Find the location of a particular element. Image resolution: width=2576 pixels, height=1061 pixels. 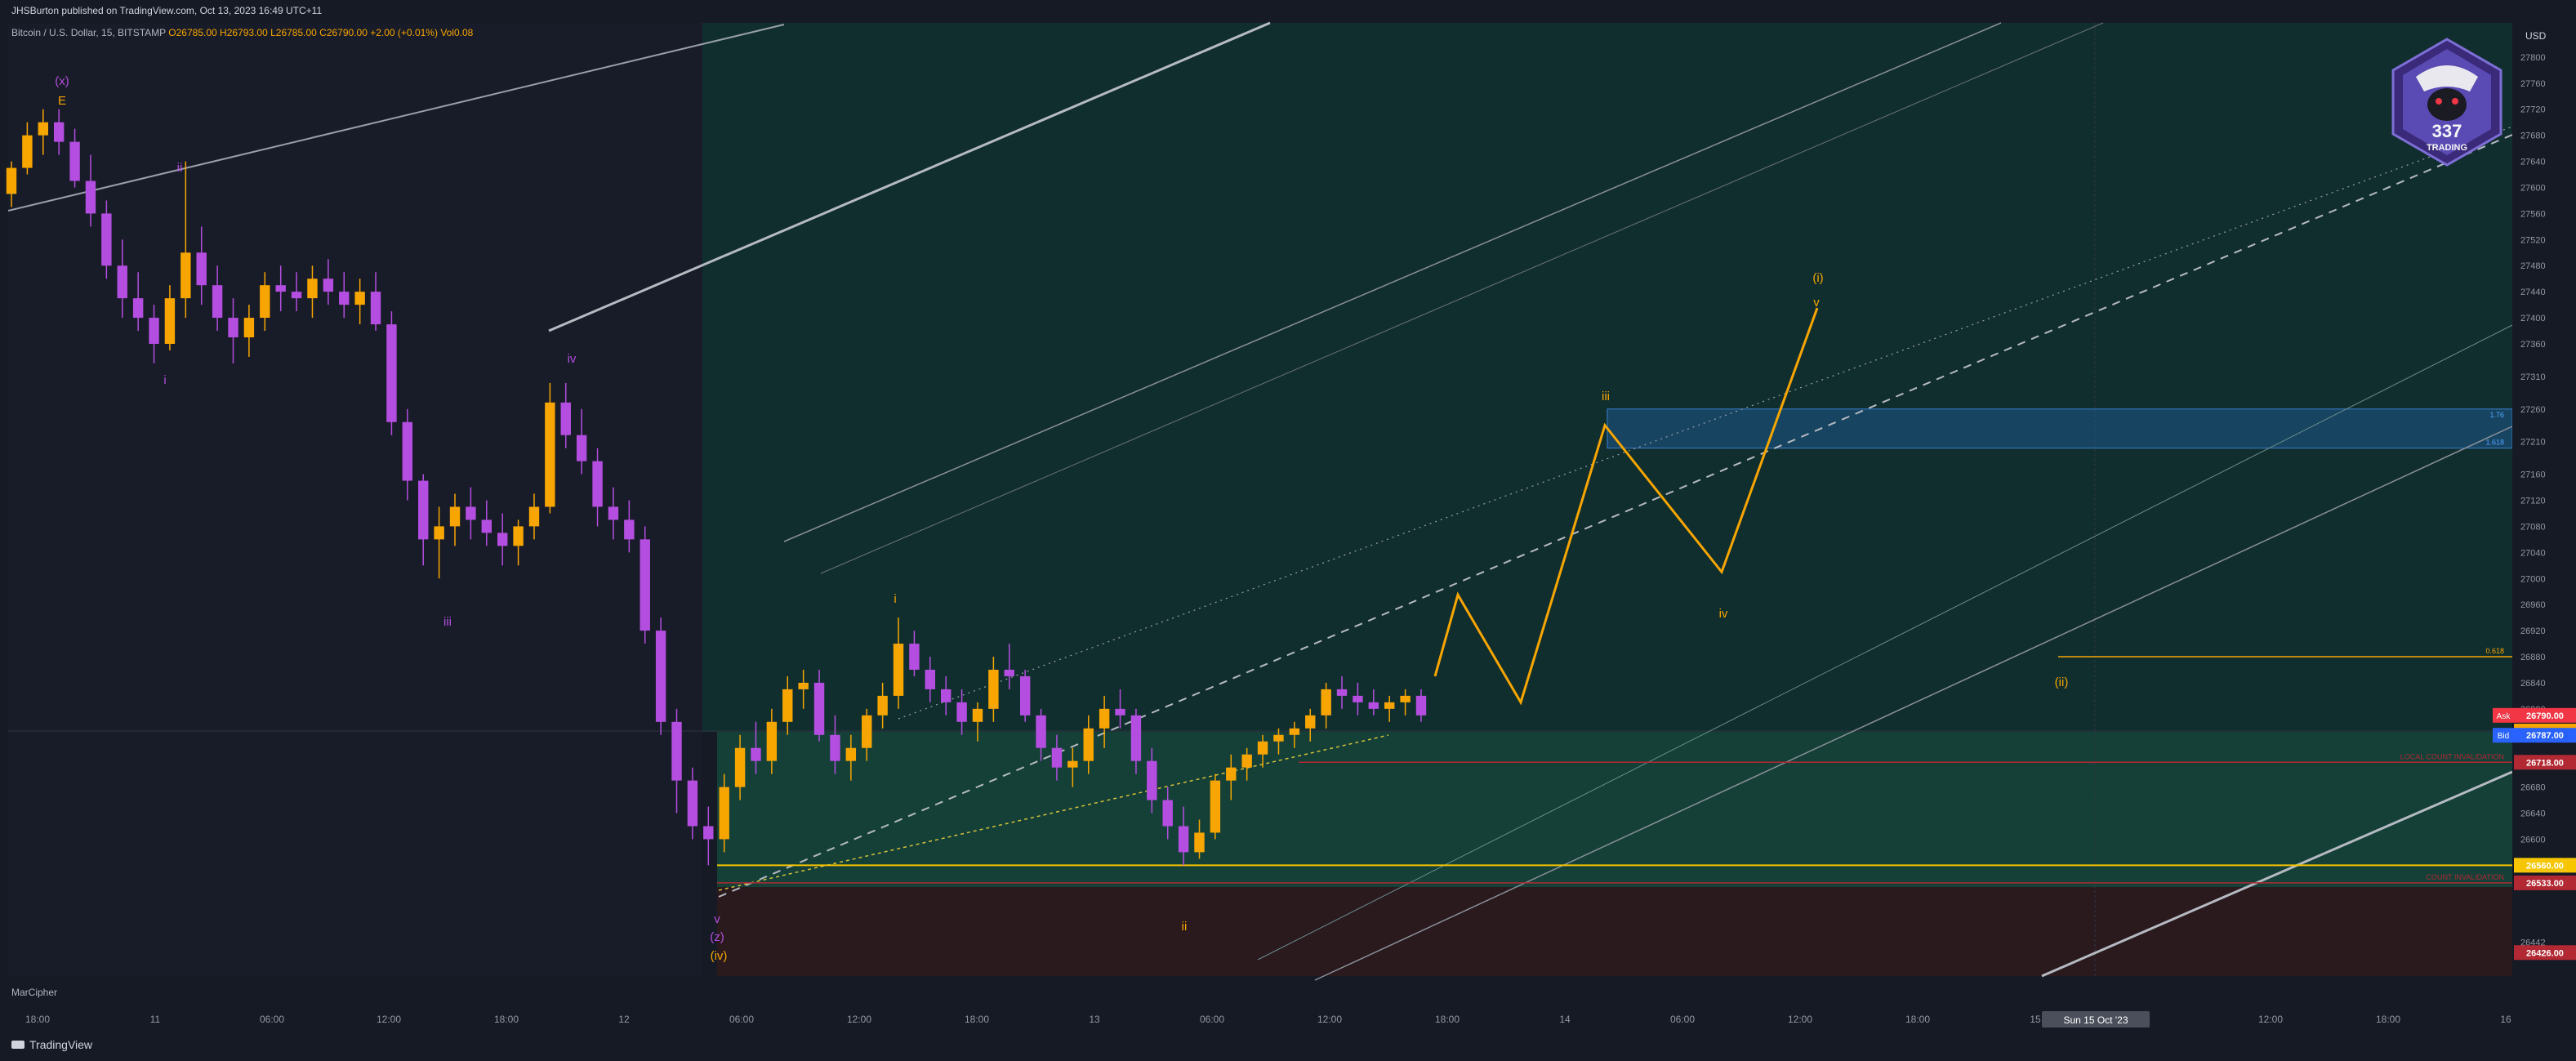

time-tick-label: 13 is located at coordinates (1094, 1019).